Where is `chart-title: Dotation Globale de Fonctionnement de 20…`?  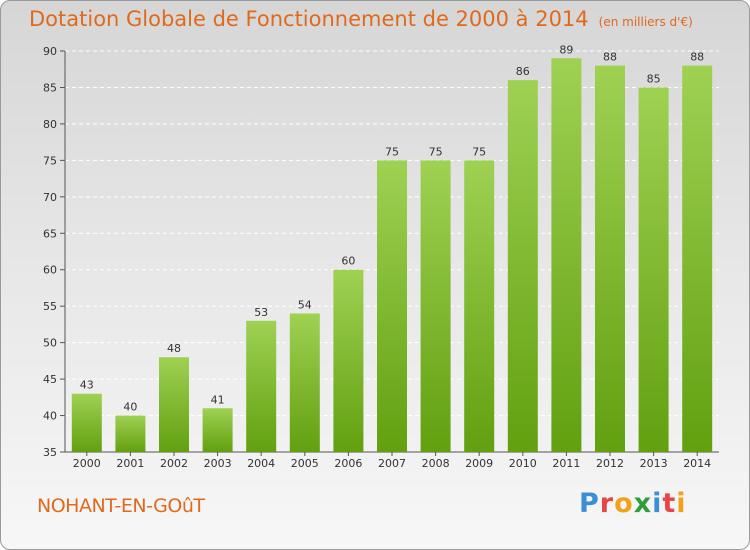 chart-title: Dotation Globale de Fonctionnement de 20… is located at coordinates (309, 19).